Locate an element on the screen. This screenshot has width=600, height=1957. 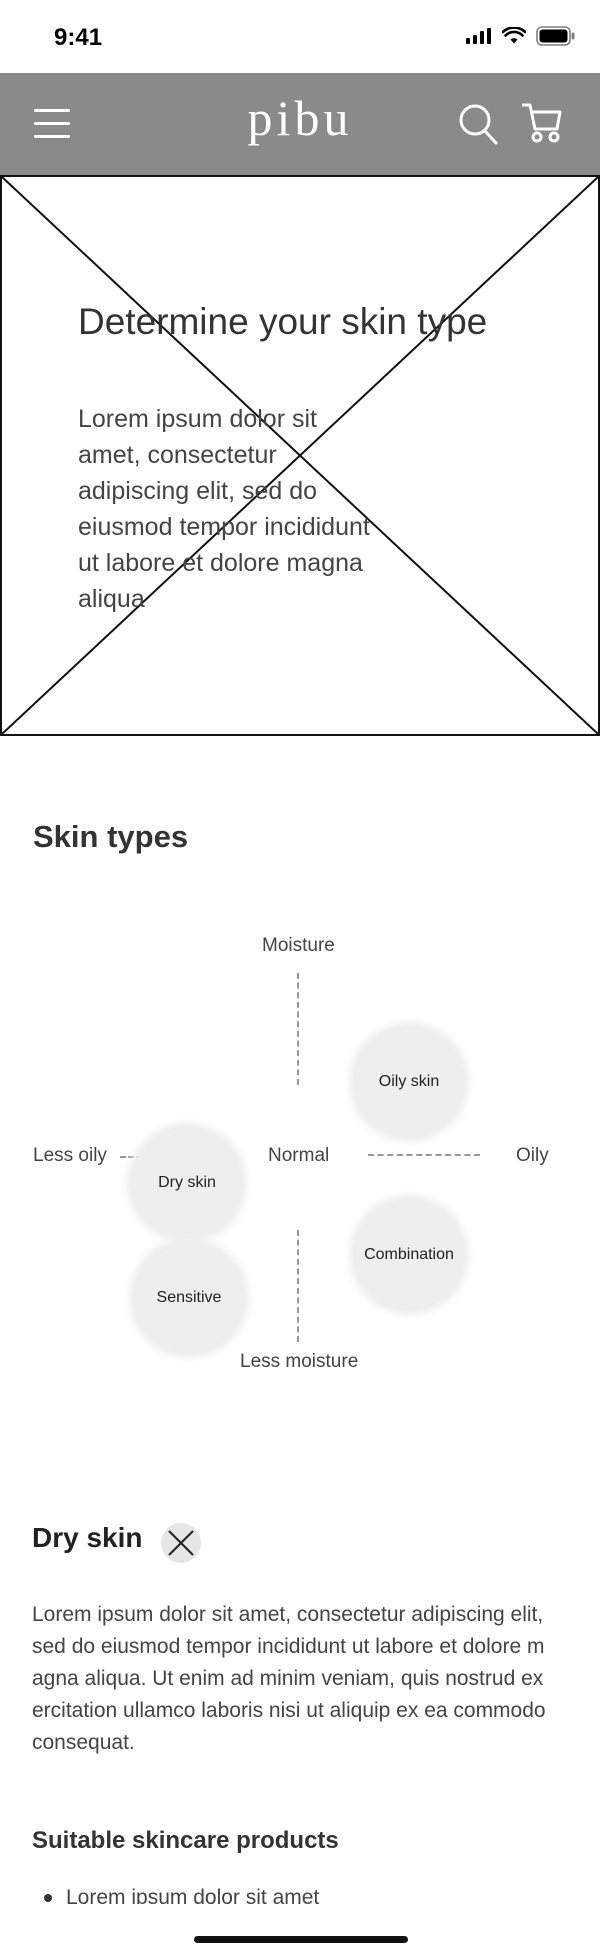
hero-title: Determine your skin type is located at coordinates (283, 321).